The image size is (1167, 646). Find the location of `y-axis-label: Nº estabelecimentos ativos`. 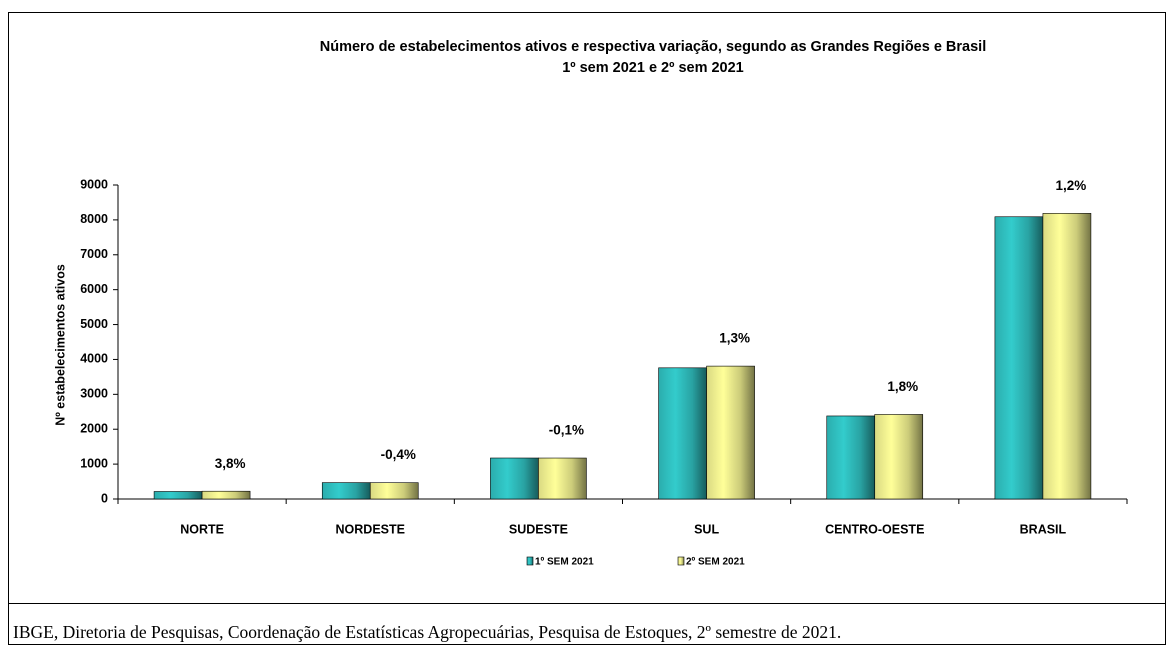

y-axis-label: Nº estabelecimentos ativos is located at coordinates (60, 345).